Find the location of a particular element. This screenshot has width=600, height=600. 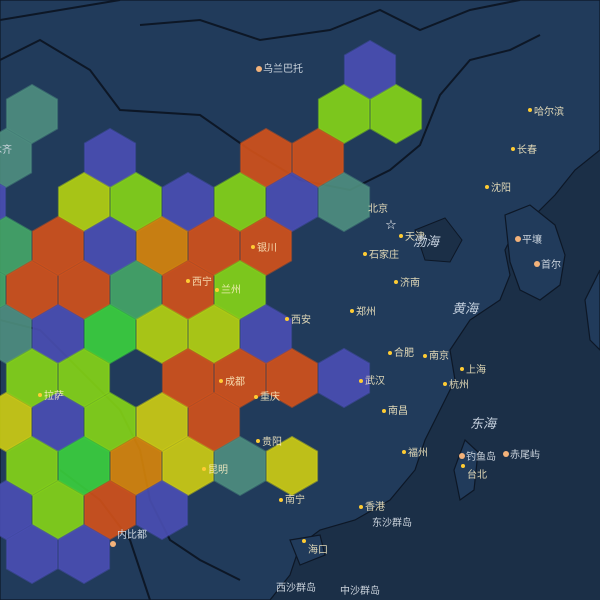

place-label: 上海 is located at coordinates (476, 369).